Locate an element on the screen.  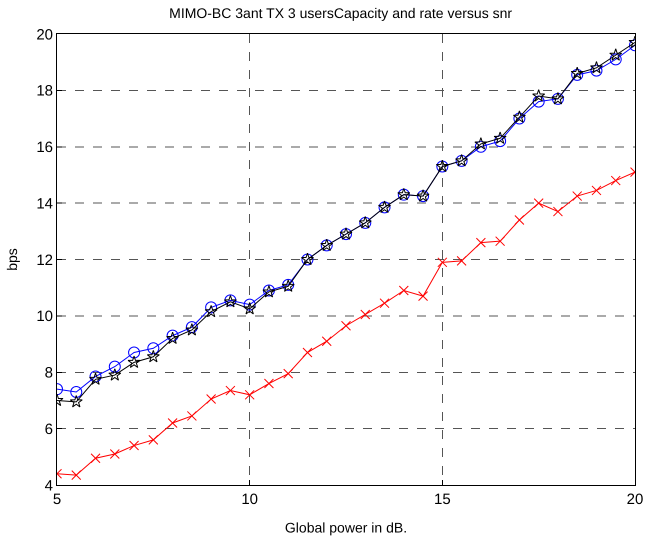
y-tick-label: 4 is located at coordinates (48, 485).